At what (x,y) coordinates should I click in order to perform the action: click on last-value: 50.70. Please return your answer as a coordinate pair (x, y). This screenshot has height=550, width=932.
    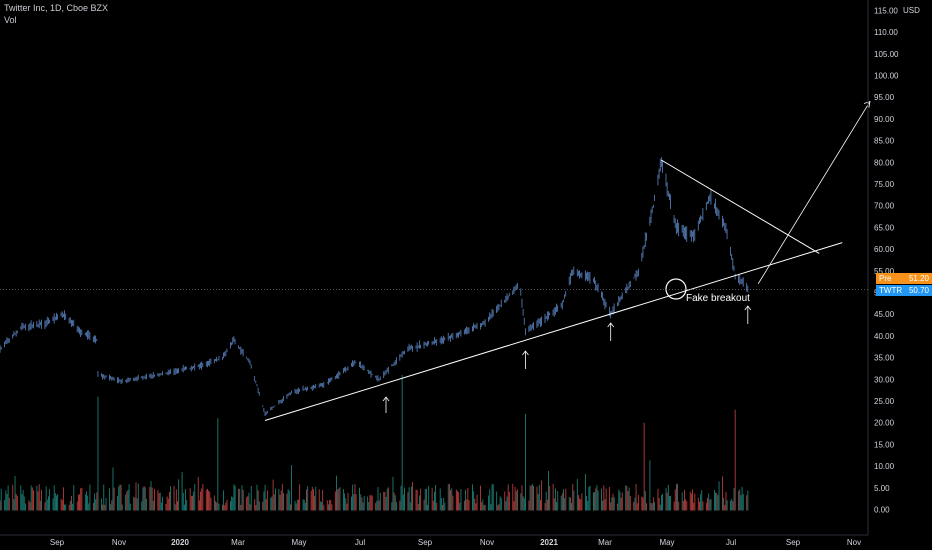
    Looking at the image, I should click on (918, 290).